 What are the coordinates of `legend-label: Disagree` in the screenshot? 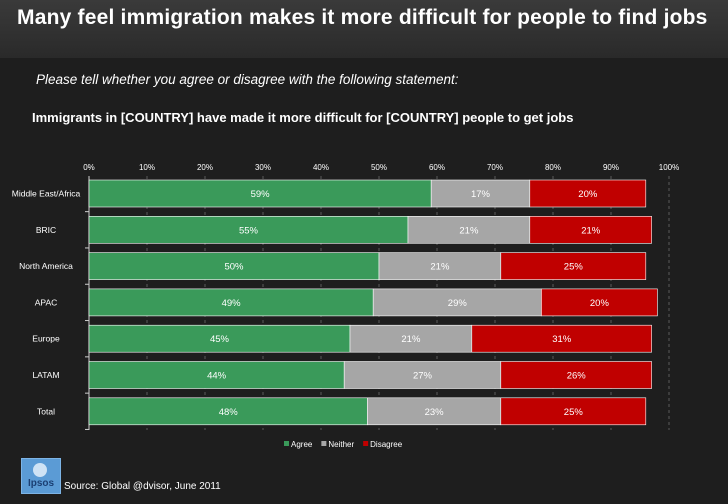 It's located at (386, 444).